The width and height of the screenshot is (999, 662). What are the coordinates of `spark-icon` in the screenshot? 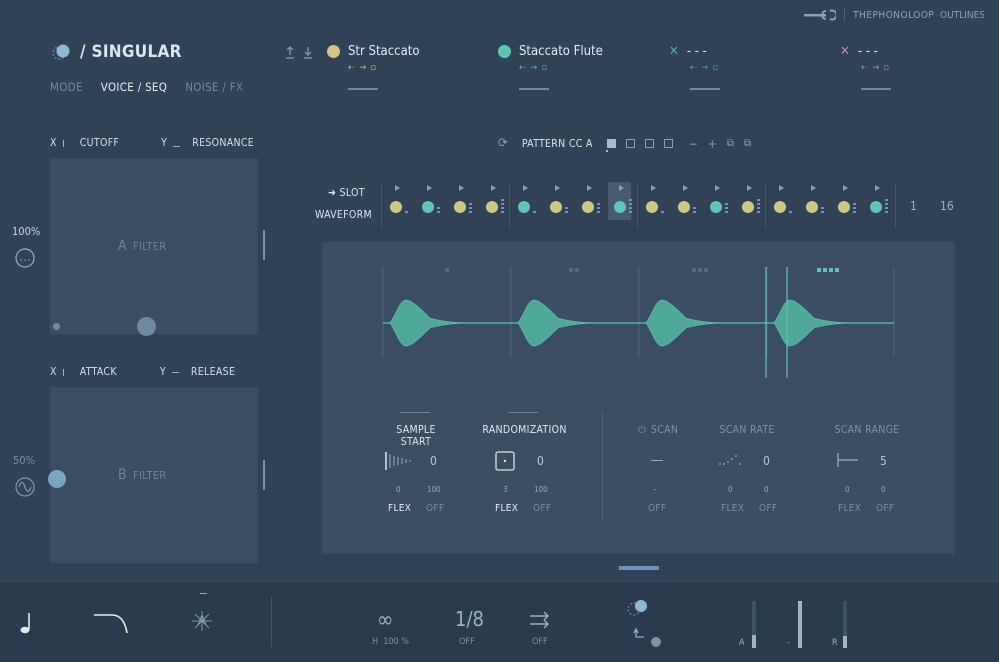 It's located at (202, 621).